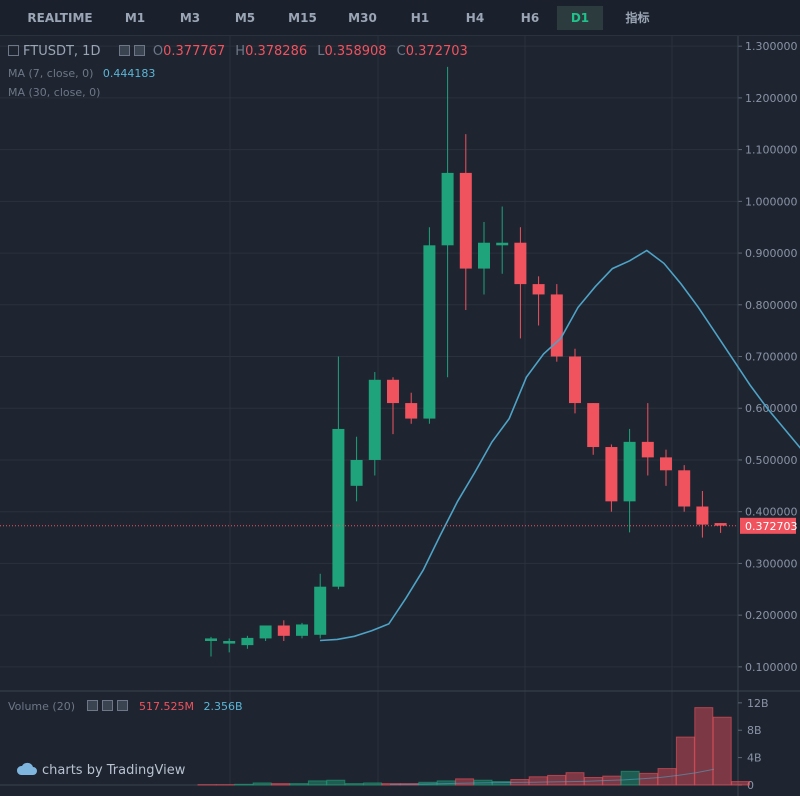  Describe the element at coordinates (771, 46) in the screenshot. I see `price-tick-label: 1.300000` at that location.